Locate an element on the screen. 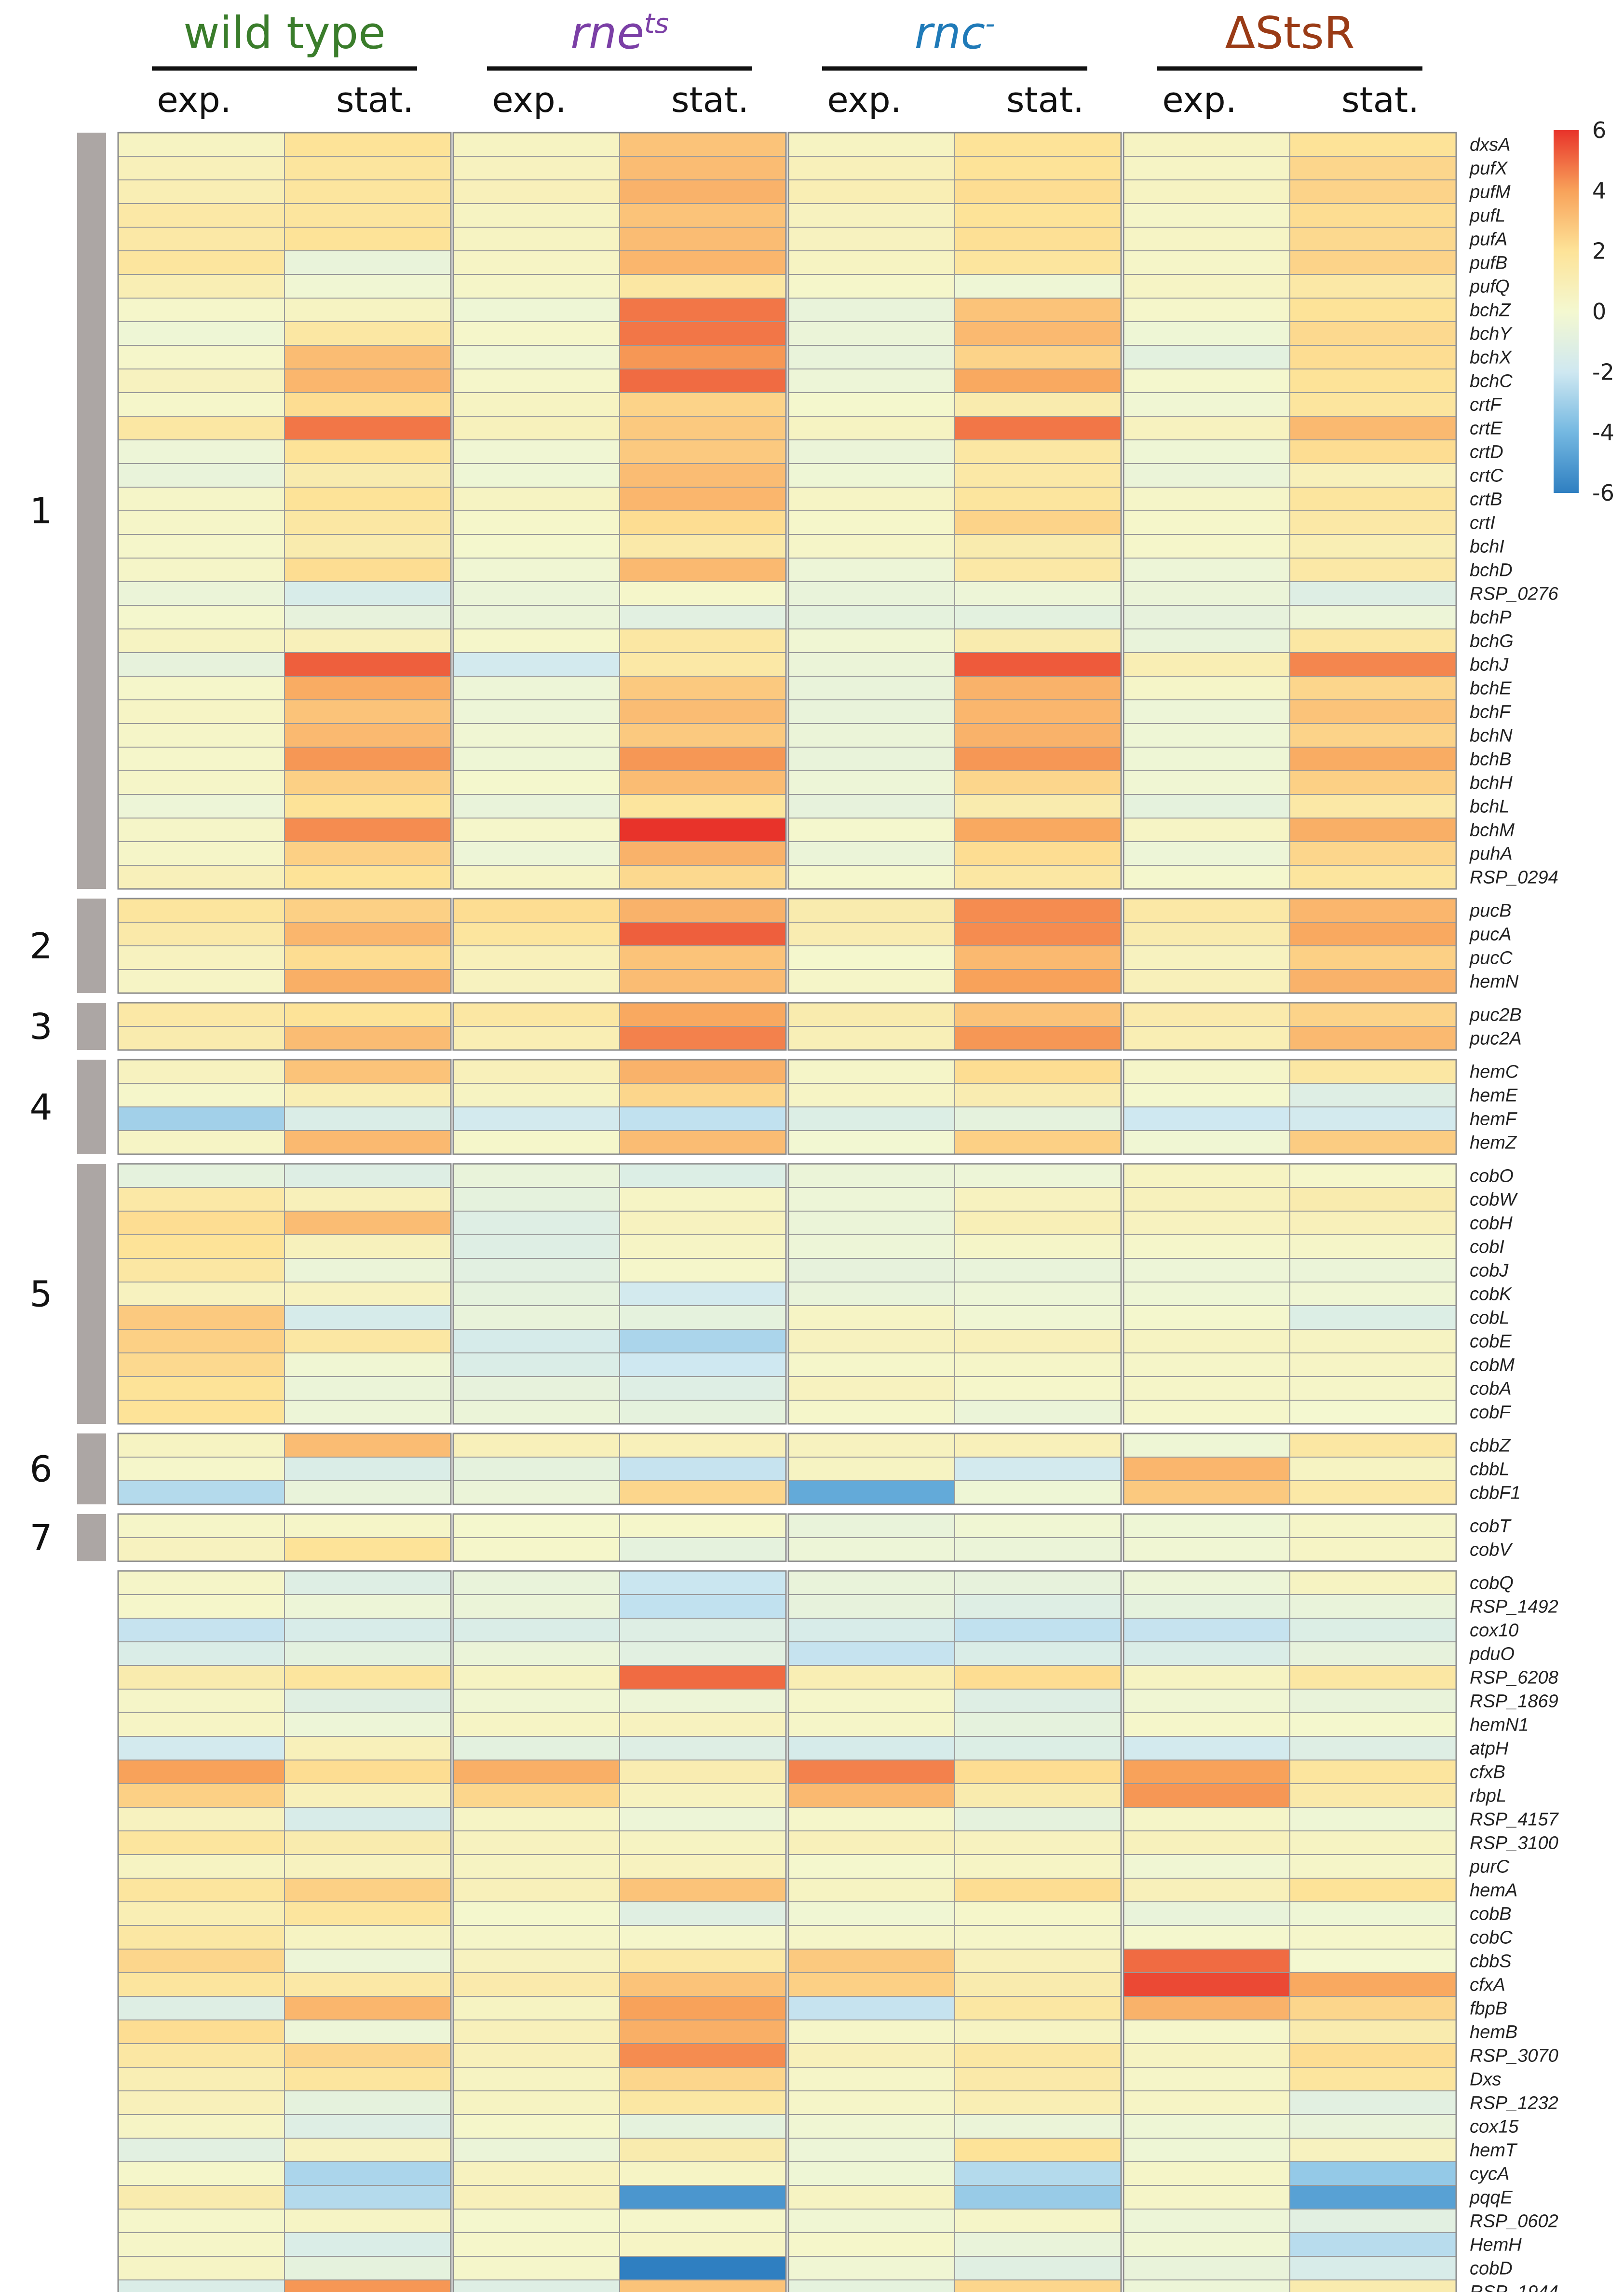 The width and height of the screenshot is (1624, 2292). gene-label: cobV is located at coordinates (1491, 1550).